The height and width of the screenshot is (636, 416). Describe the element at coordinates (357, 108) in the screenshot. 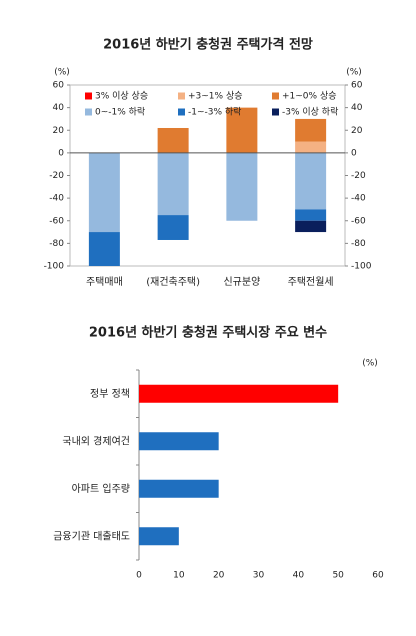

I see `y2-tick-label: 40` at that location.